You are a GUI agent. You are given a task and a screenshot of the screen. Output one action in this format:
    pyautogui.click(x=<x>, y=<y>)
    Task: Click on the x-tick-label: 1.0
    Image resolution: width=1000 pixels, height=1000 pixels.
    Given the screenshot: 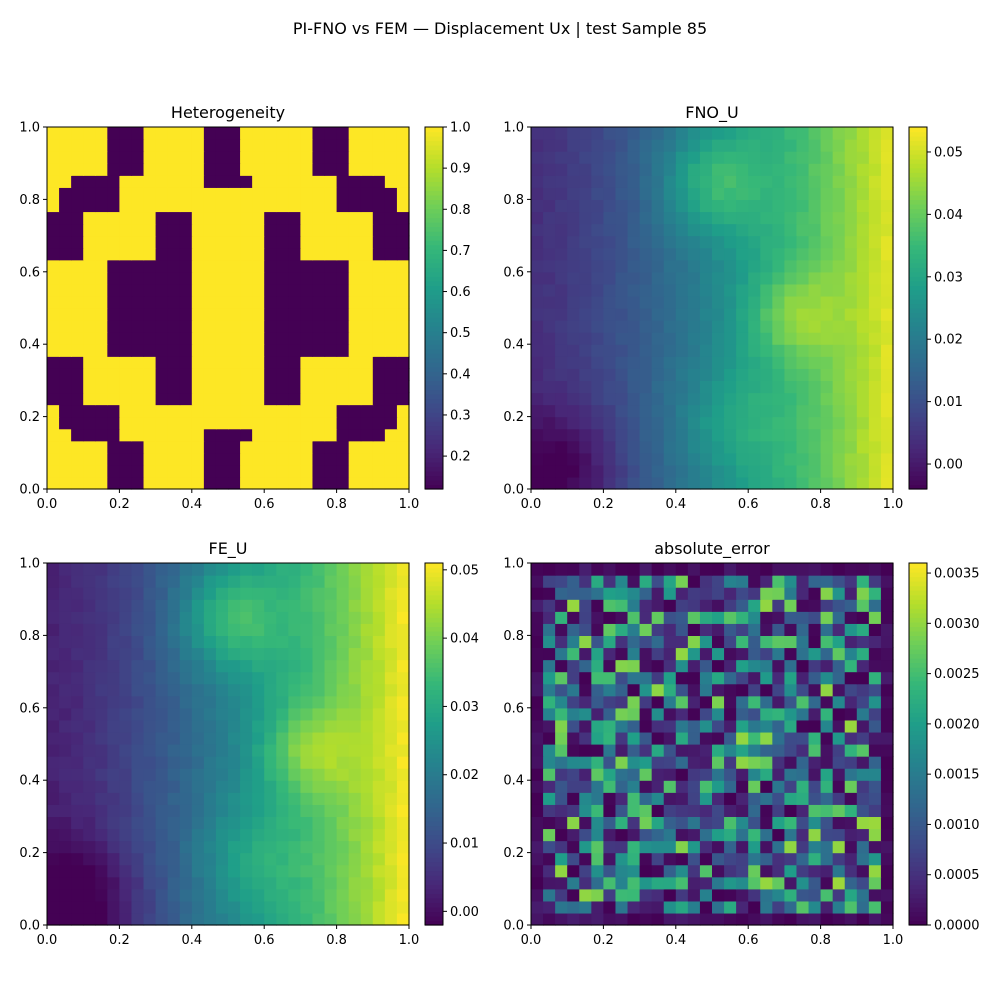 What is the action you would take?
    pyautogui.click(x=893, y=504)
    